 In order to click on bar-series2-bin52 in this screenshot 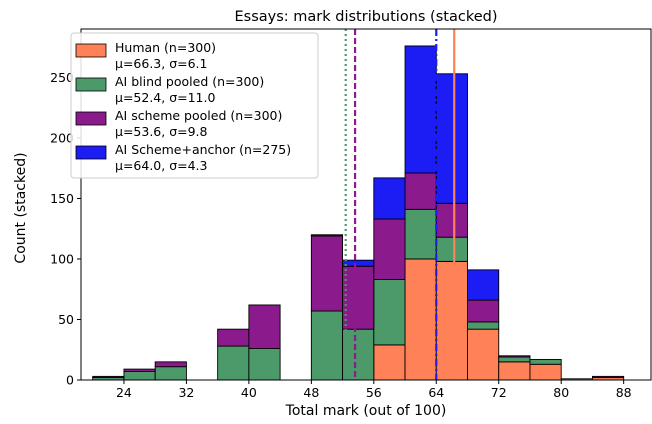, I will do `click(358, 297)`.